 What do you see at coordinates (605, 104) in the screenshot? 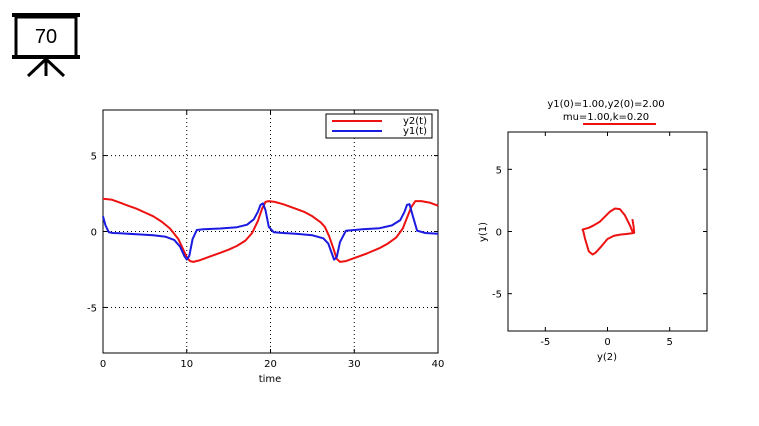
I see `phase-portrait-title: y1(0)=1.00,y2(0)=2.00` at bounding box center [605, 104].